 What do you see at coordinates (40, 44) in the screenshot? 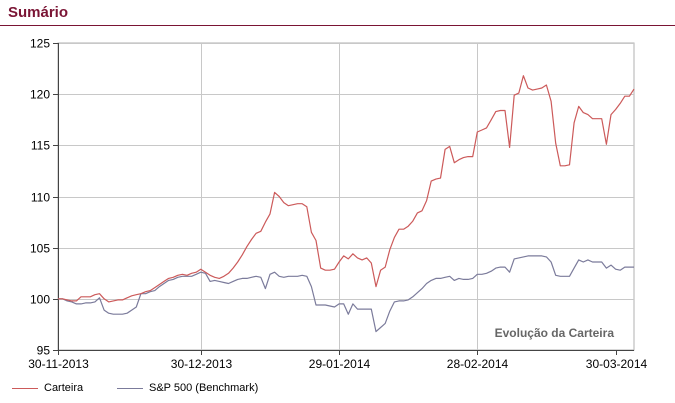
I see `y-tick-label: 125` at bounding box center [40, 44].